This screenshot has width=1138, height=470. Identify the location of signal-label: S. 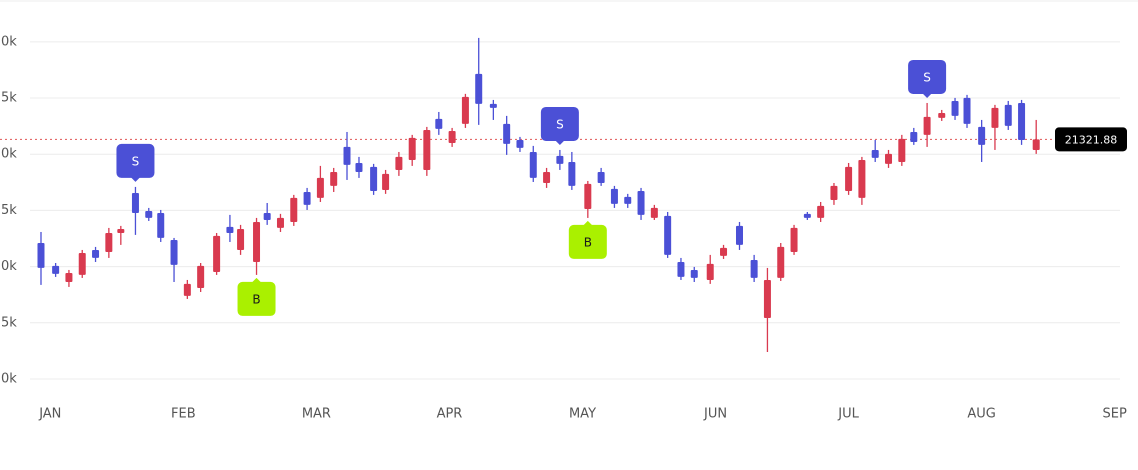
(560, 124).